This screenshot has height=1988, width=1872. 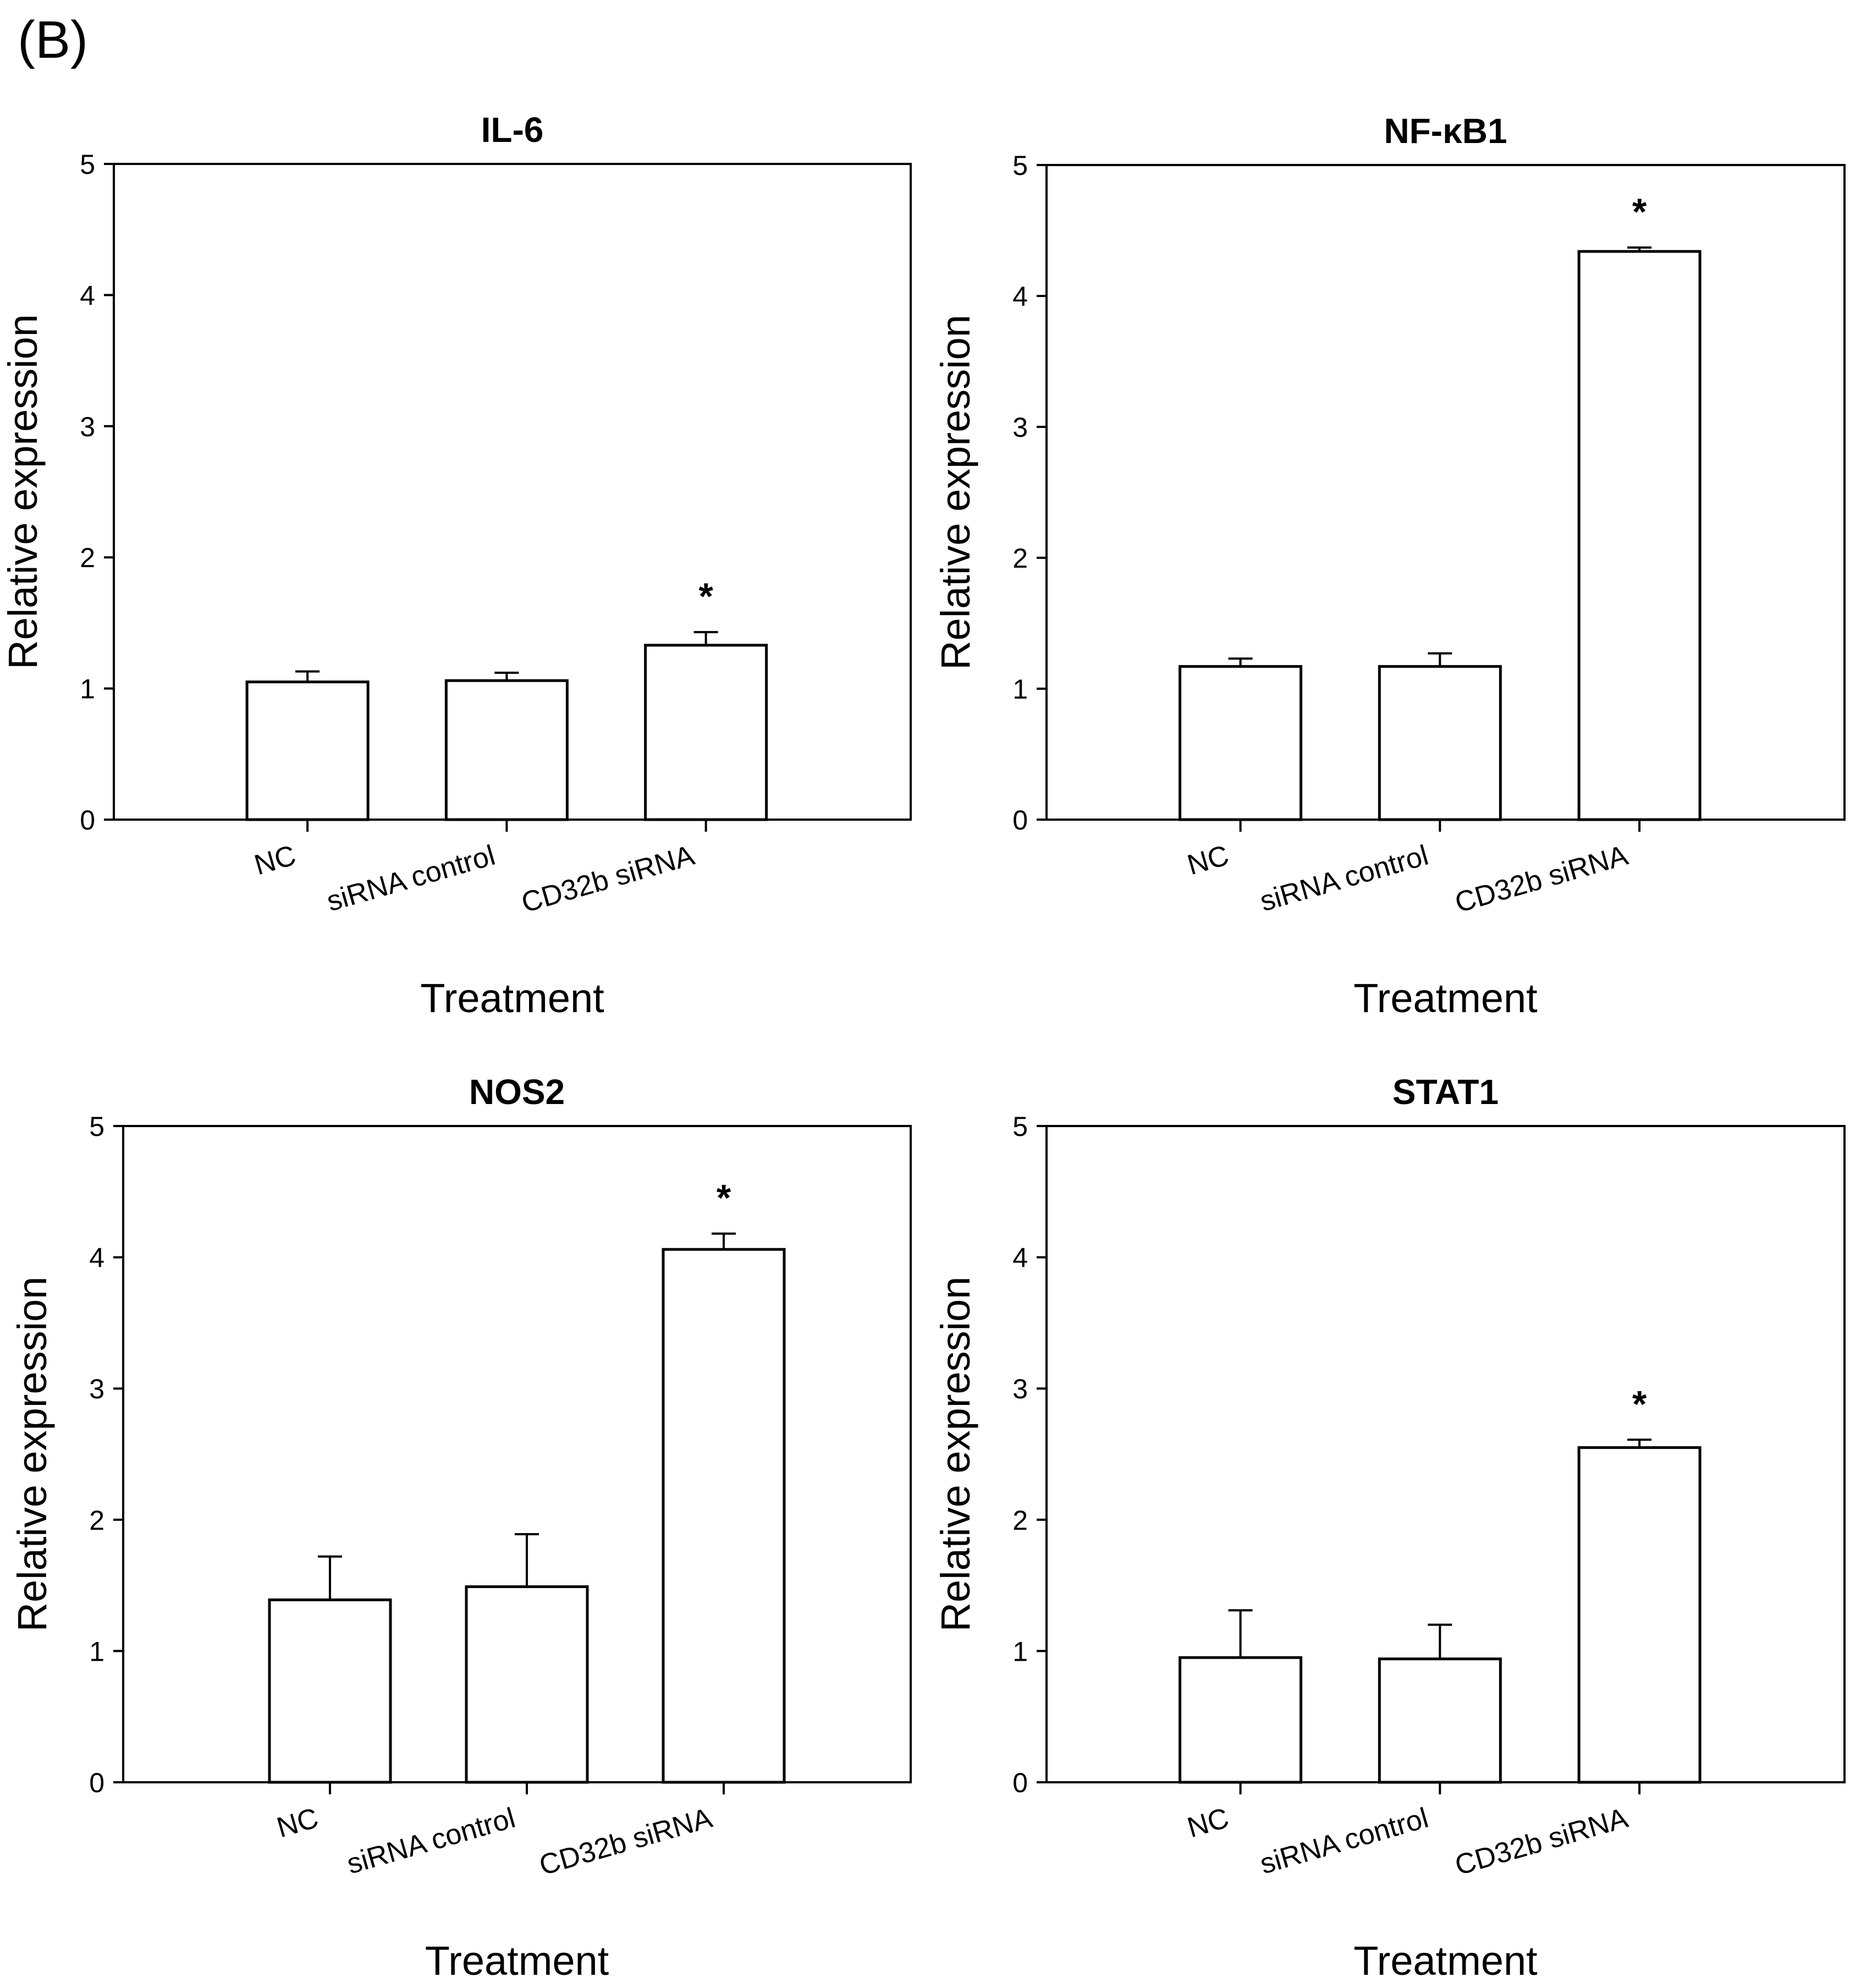 I want to click on chart-title: NF-κB1, so click(x=1445, y=131).